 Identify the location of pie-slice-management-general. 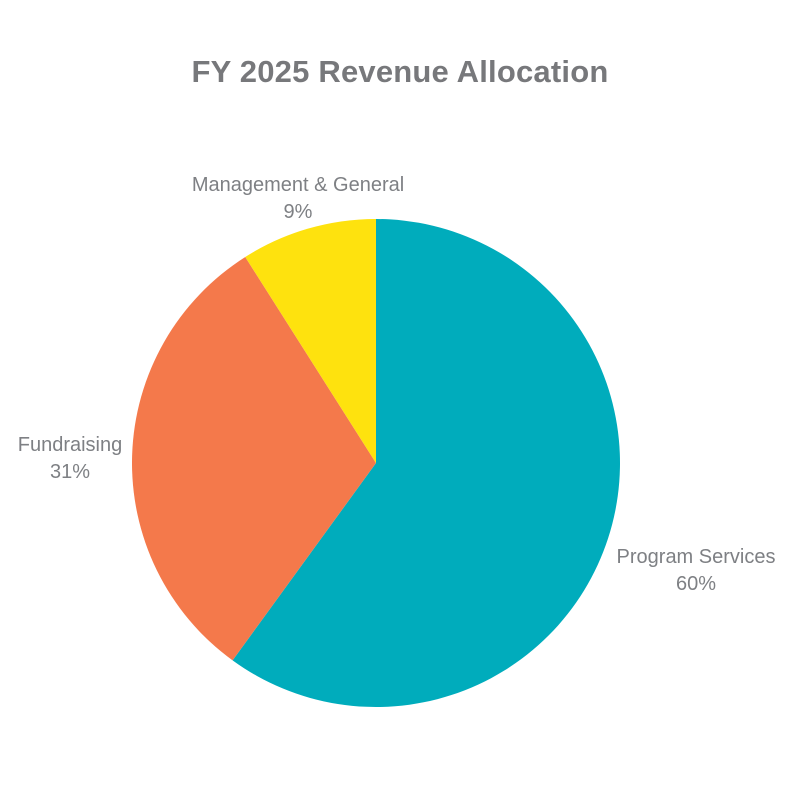
(310, 341).